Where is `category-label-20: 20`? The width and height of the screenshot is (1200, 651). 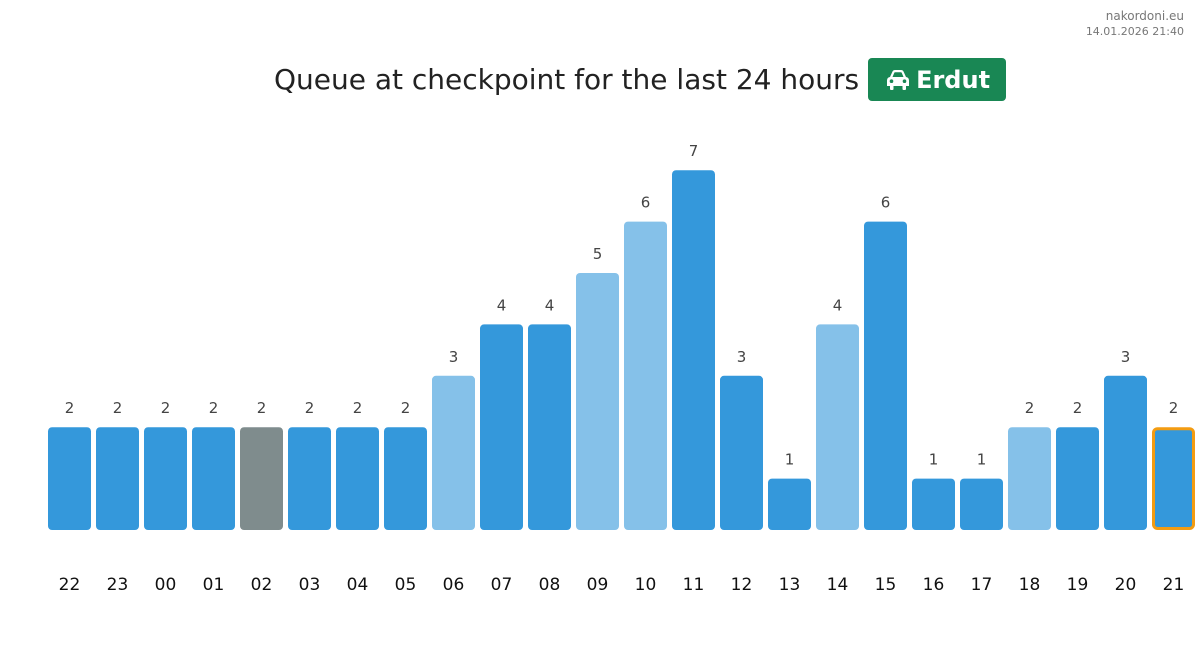
category-label-20: 20 is located at coordinates (1126, 585).